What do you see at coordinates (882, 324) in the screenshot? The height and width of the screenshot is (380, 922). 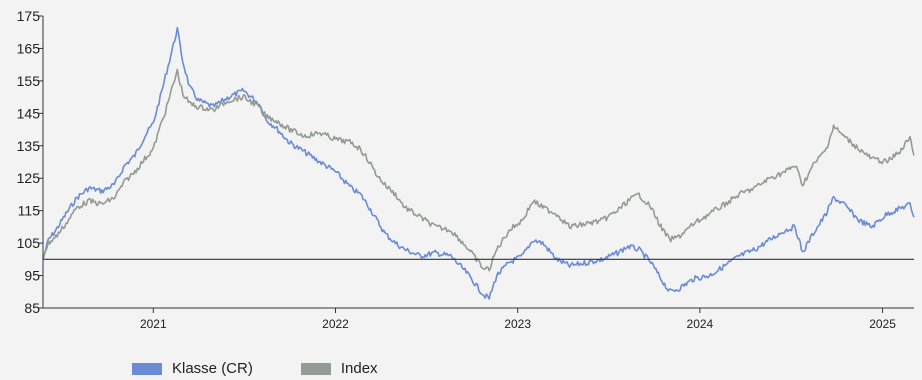 I see `x-tick-label: 2025` at bounding box center [882, 324].